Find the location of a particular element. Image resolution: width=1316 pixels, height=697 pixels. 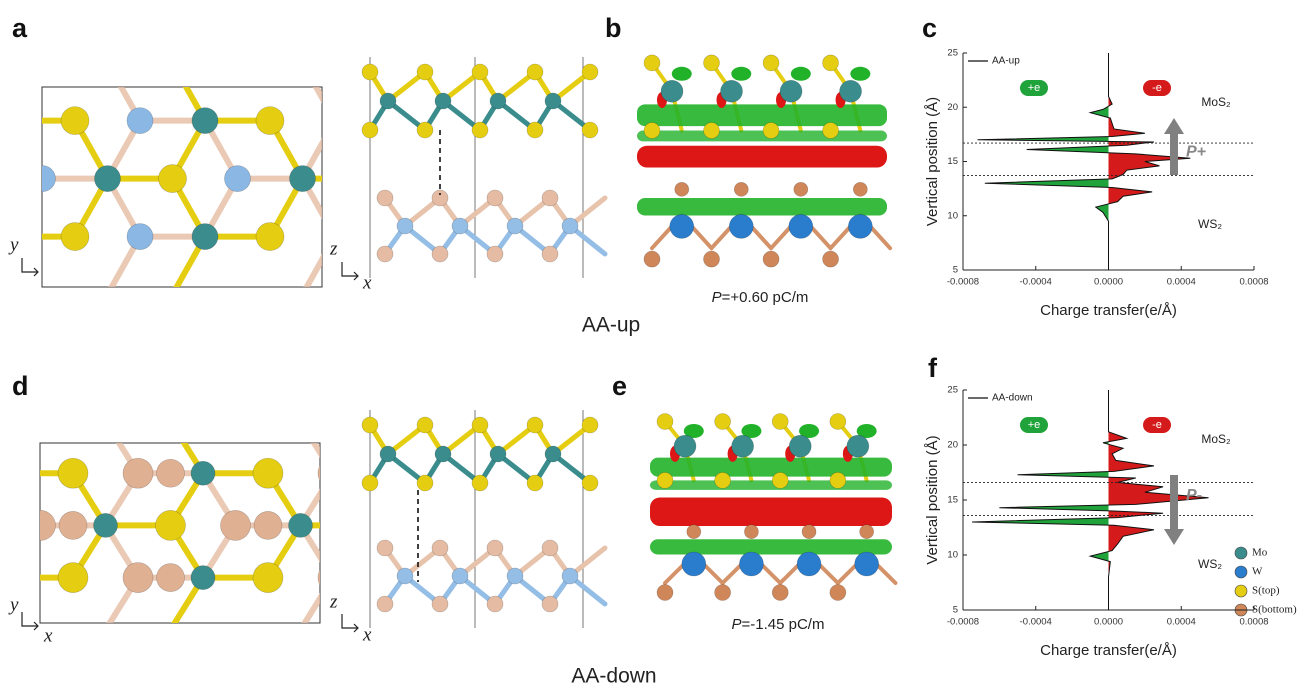

coord-arrow is located at coordinates (30, 621).